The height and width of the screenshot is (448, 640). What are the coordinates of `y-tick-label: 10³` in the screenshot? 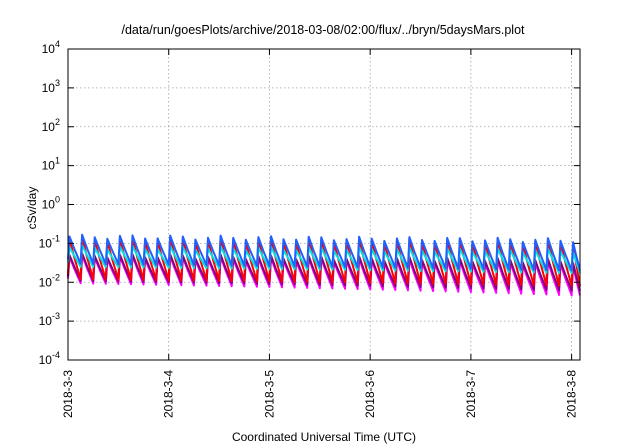 It's located at (51, 86).